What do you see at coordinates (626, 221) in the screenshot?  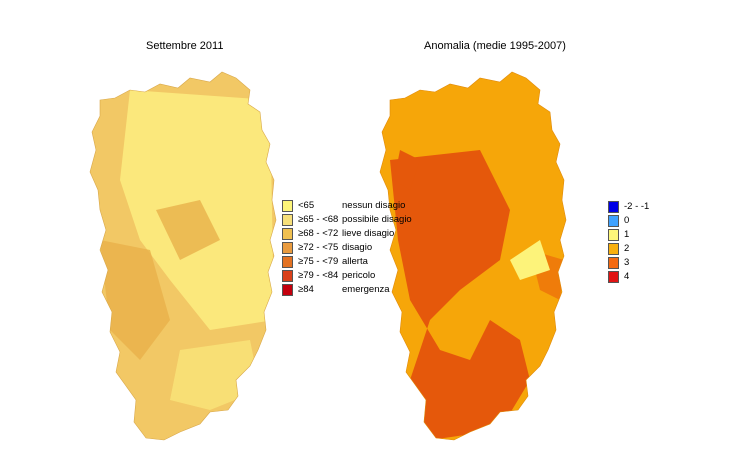 I see `legend-value: 0` at bounding box center [626, 221].